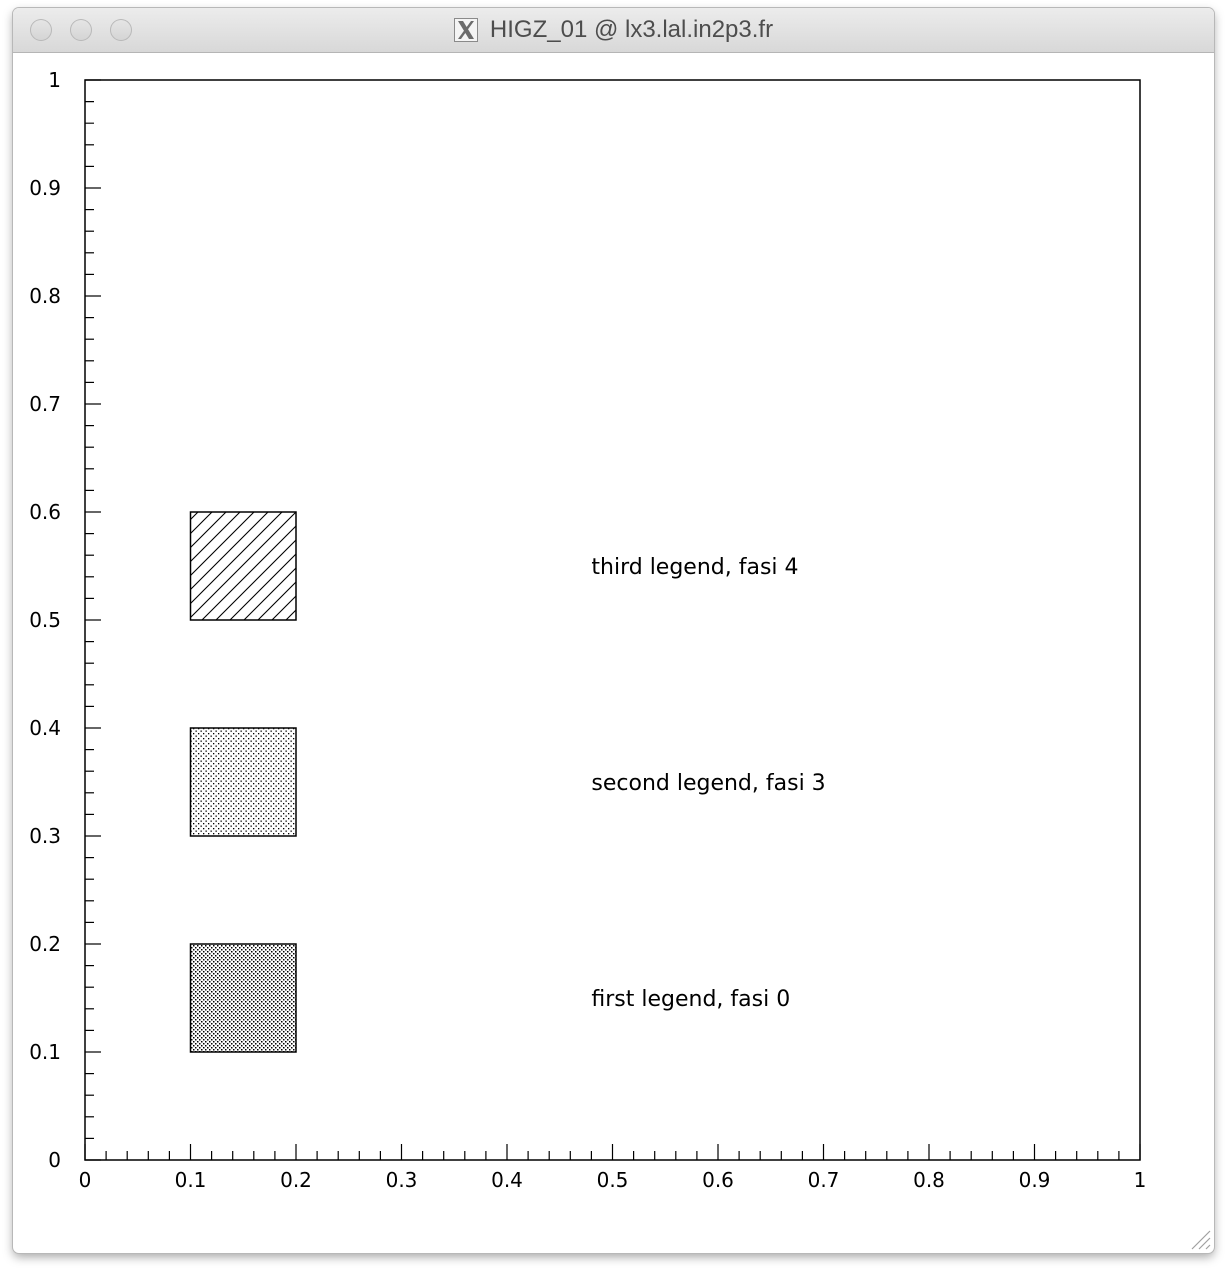 This screenshot has height=1272, width=1228. I want to click on y-tick-label: 0.8, so click(45, 296).